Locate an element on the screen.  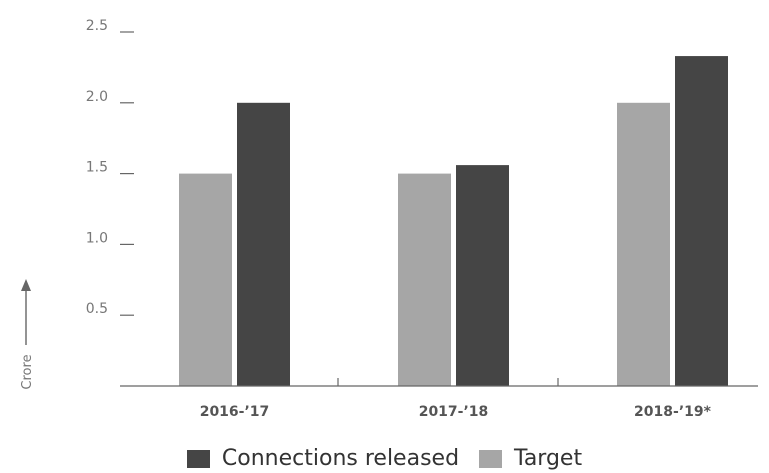
y-tick-label: 0.5 is located at coordinates (97, 309).